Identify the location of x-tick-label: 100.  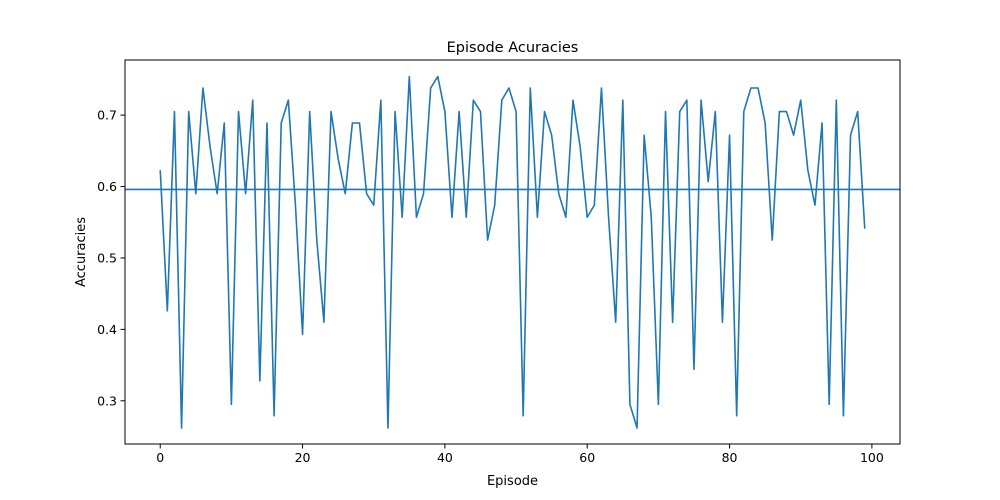
(872, 457).